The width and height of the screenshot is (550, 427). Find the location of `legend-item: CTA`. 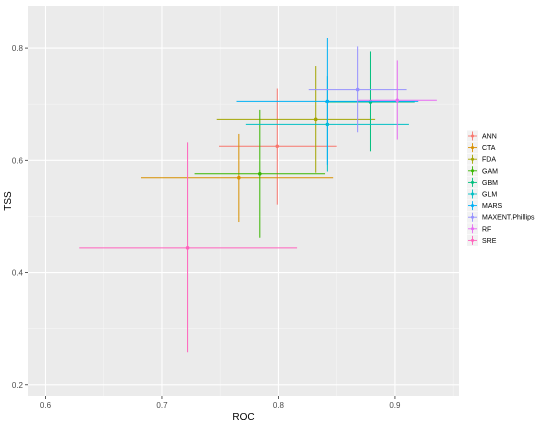

legend-item: CTA is located at coordinates (481, 148).